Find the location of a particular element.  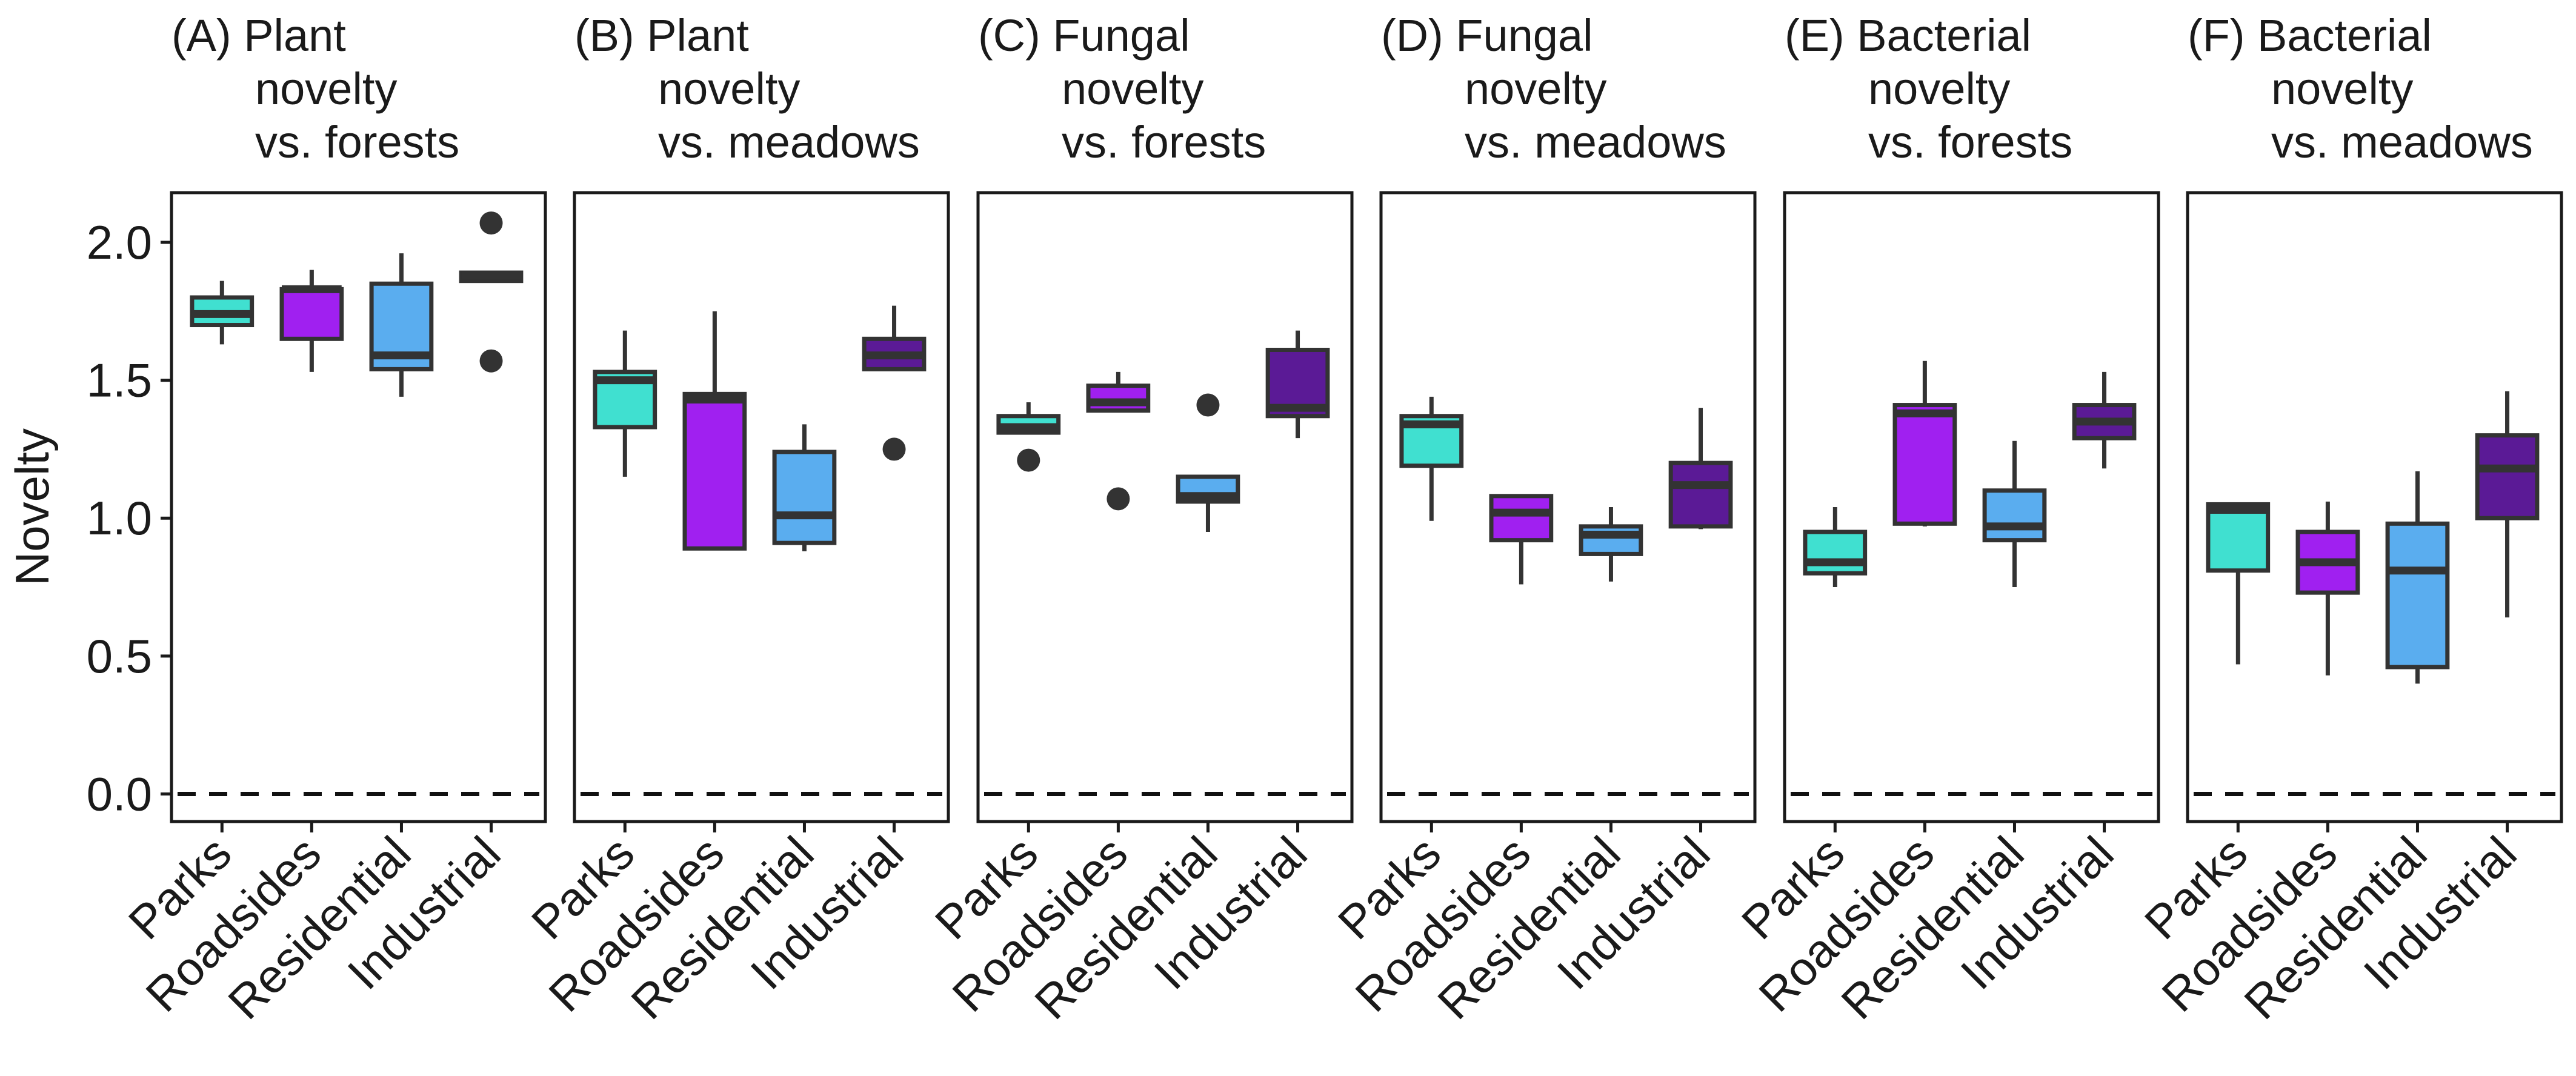

y-tick-label: 2.0 is located at coordinates (119, 242).